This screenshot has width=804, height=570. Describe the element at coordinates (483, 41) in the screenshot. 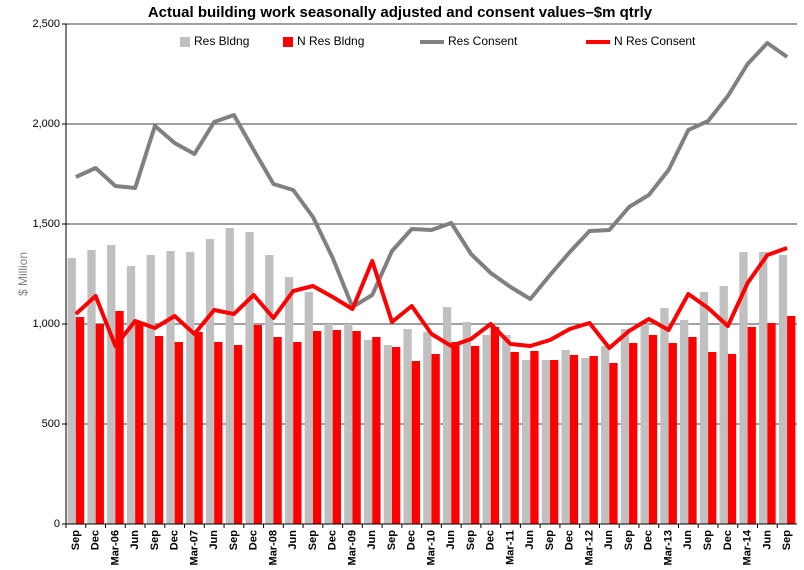

I see `legend-label: Res Consent` at that location.